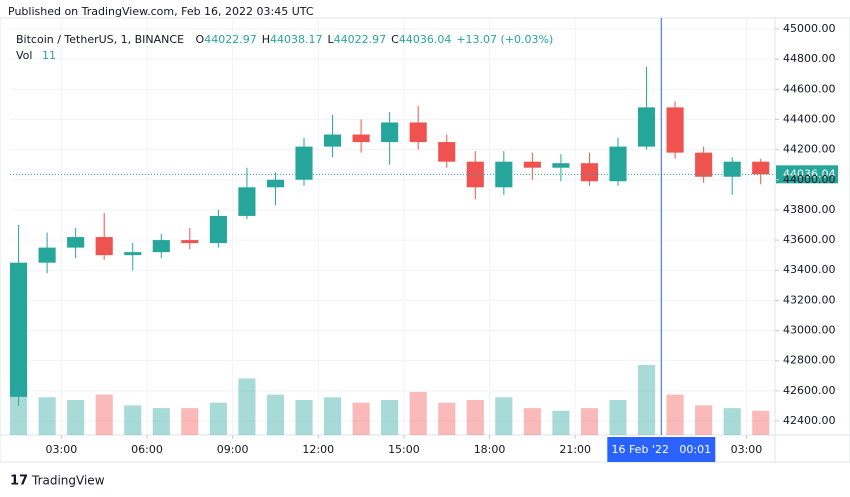 Image resolution: width=850 pixels, height=497 pixels. Describe the element at coordinates (809, 209) in the screenshot. I see `y-tick-label: 43800.00` at that location.